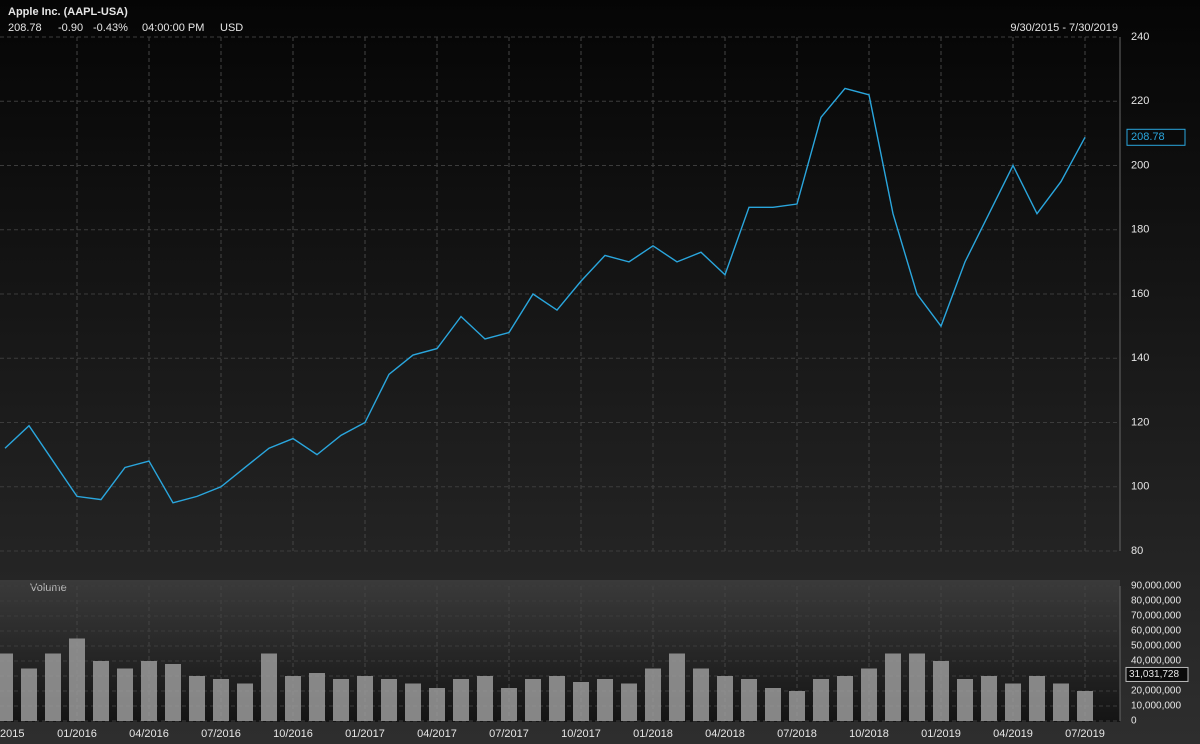  I want to click on quote-change-pct: -0.43%, so click(110, 28).